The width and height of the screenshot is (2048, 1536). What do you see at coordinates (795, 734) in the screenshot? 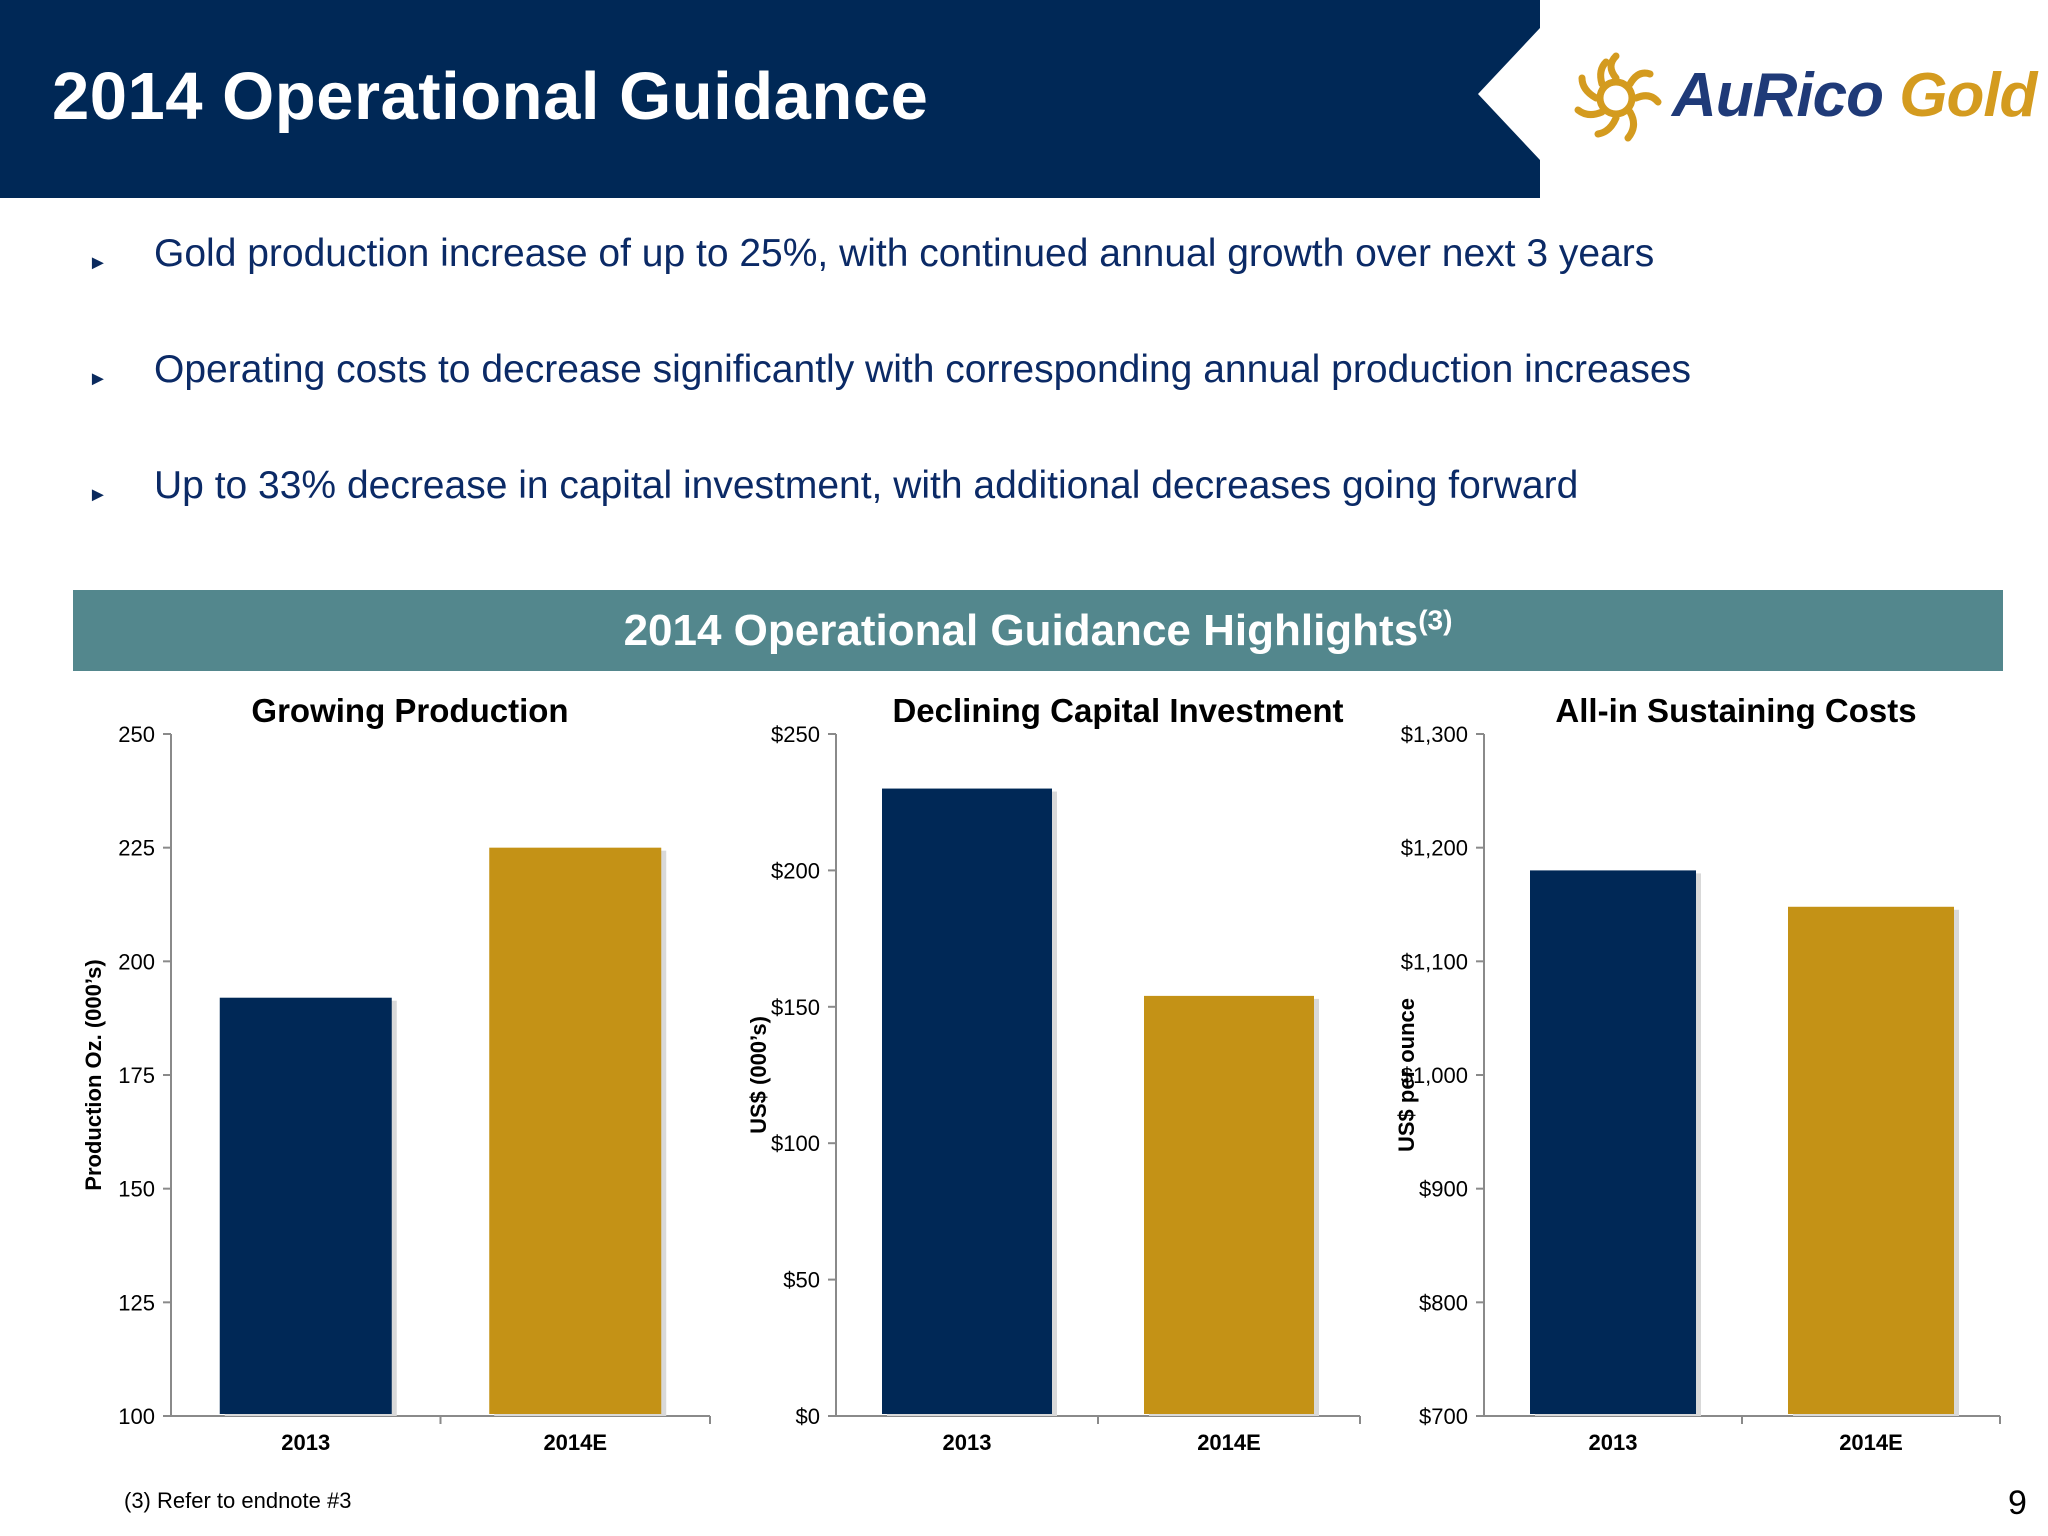
I see `y-tick-label: $250` at bounding box center [795, 734].